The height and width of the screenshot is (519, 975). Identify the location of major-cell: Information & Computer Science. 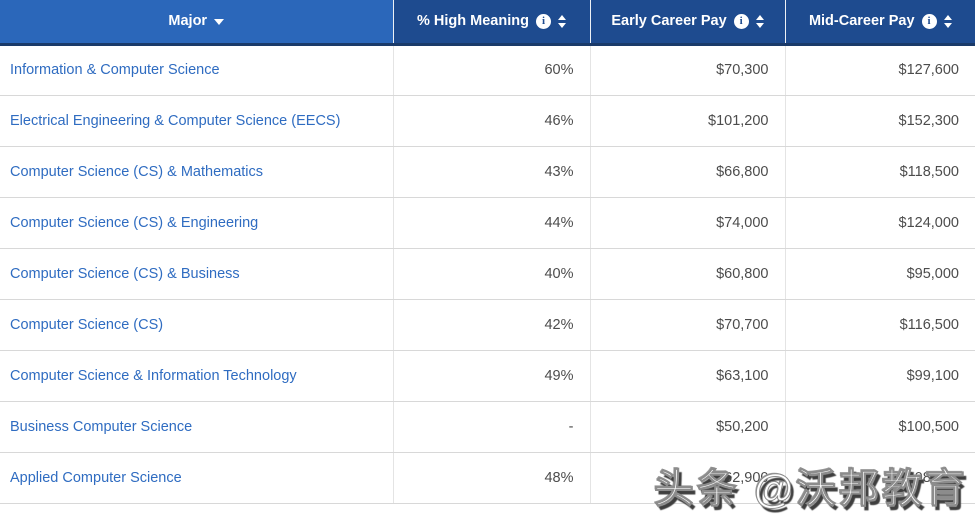
(196, 70).